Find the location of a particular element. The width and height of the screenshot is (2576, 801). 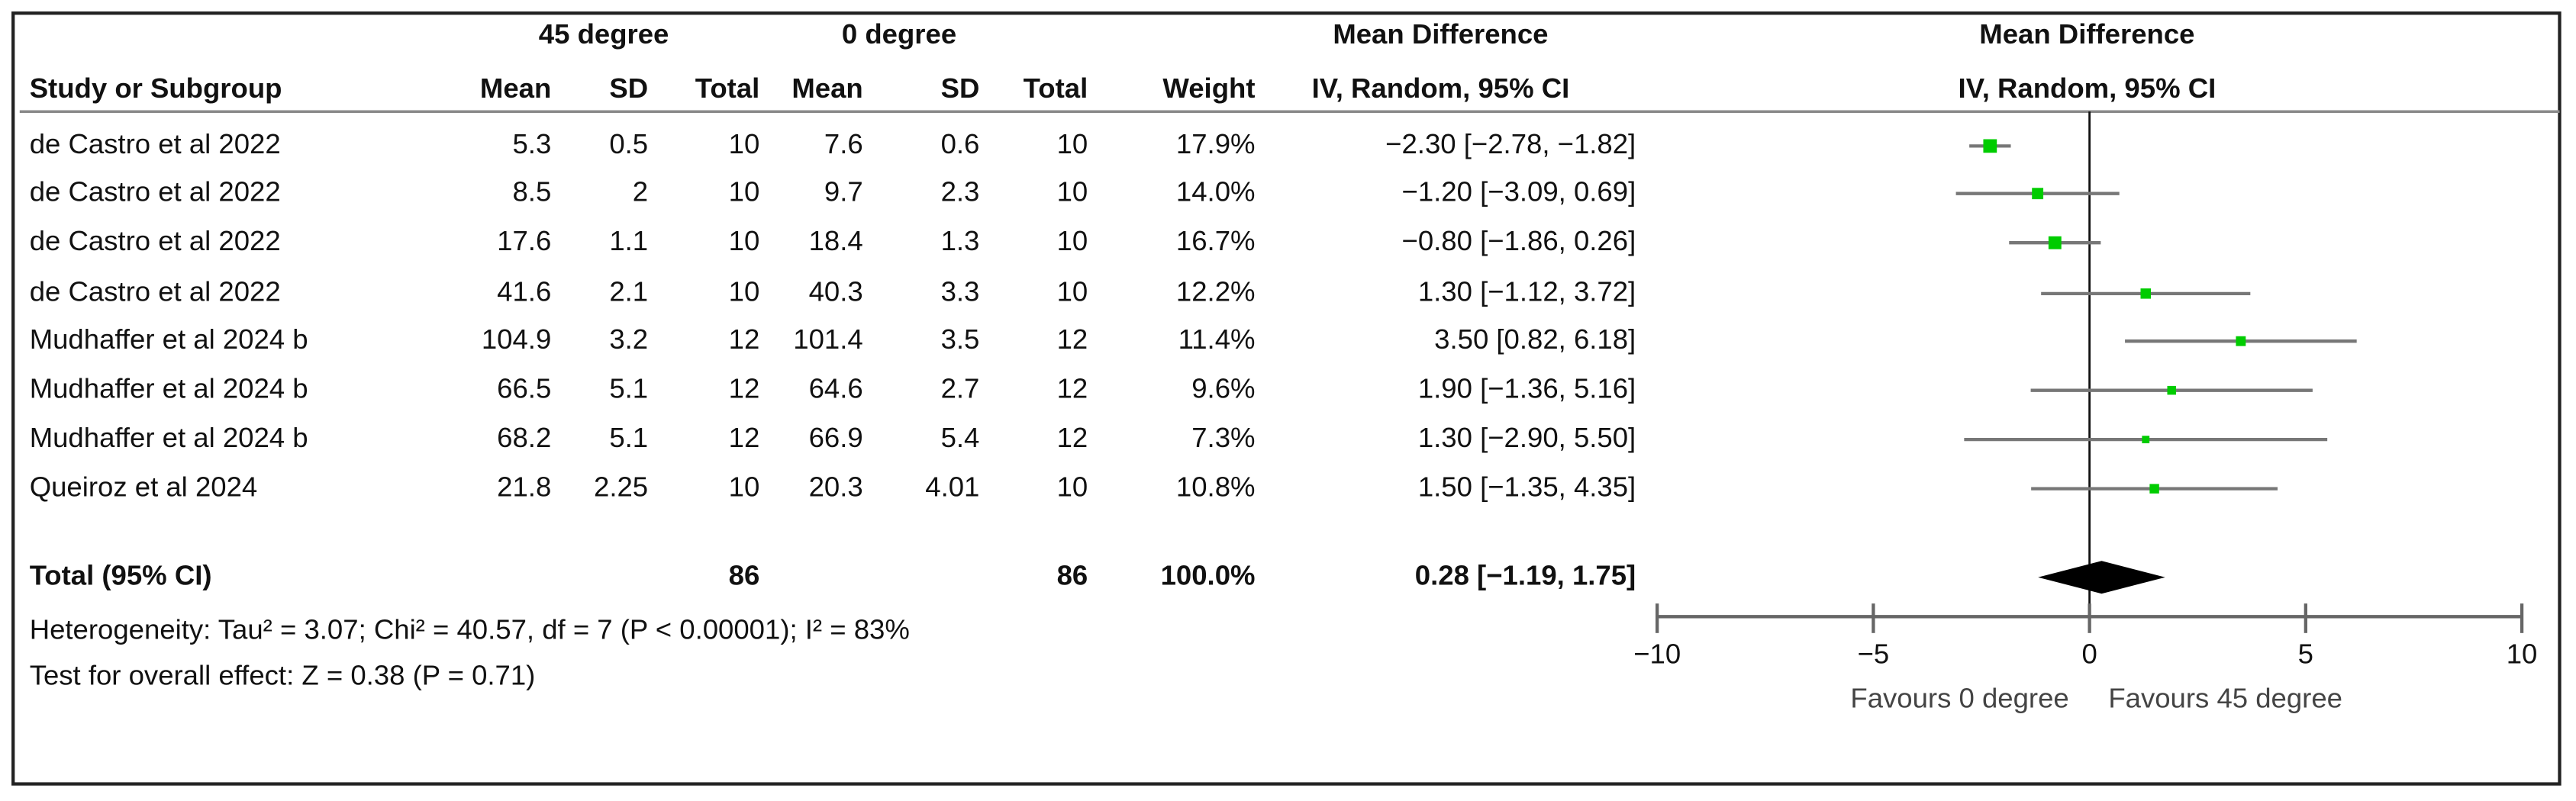

cell: 2.1 is located at coordinates (628, 291).